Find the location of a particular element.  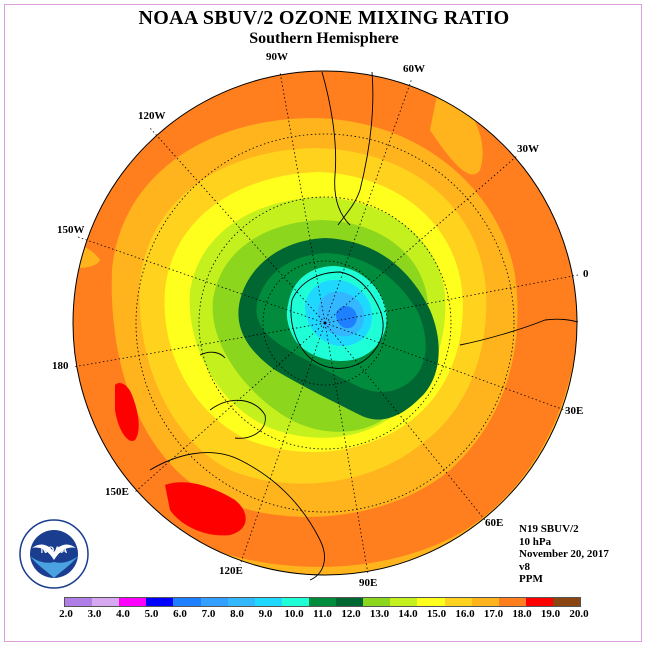

lon-label-90e: 90E is located at coordinates (368, 583).